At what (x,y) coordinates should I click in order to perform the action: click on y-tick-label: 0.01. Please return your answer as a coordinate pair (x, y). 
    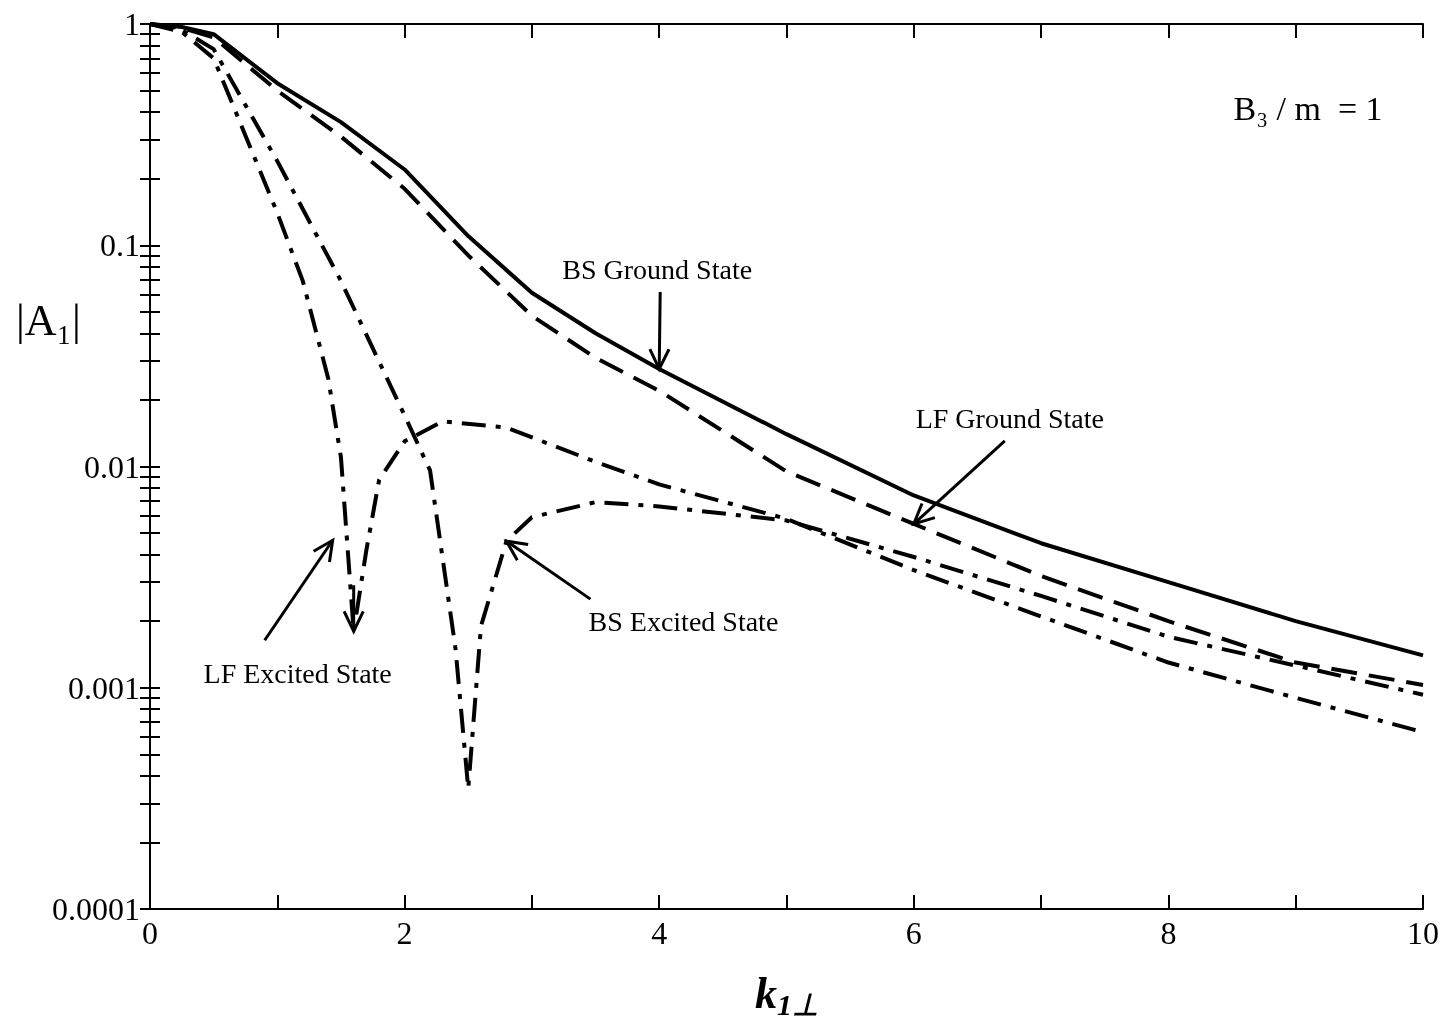
    Looking at the image, I should click on (112, 466).